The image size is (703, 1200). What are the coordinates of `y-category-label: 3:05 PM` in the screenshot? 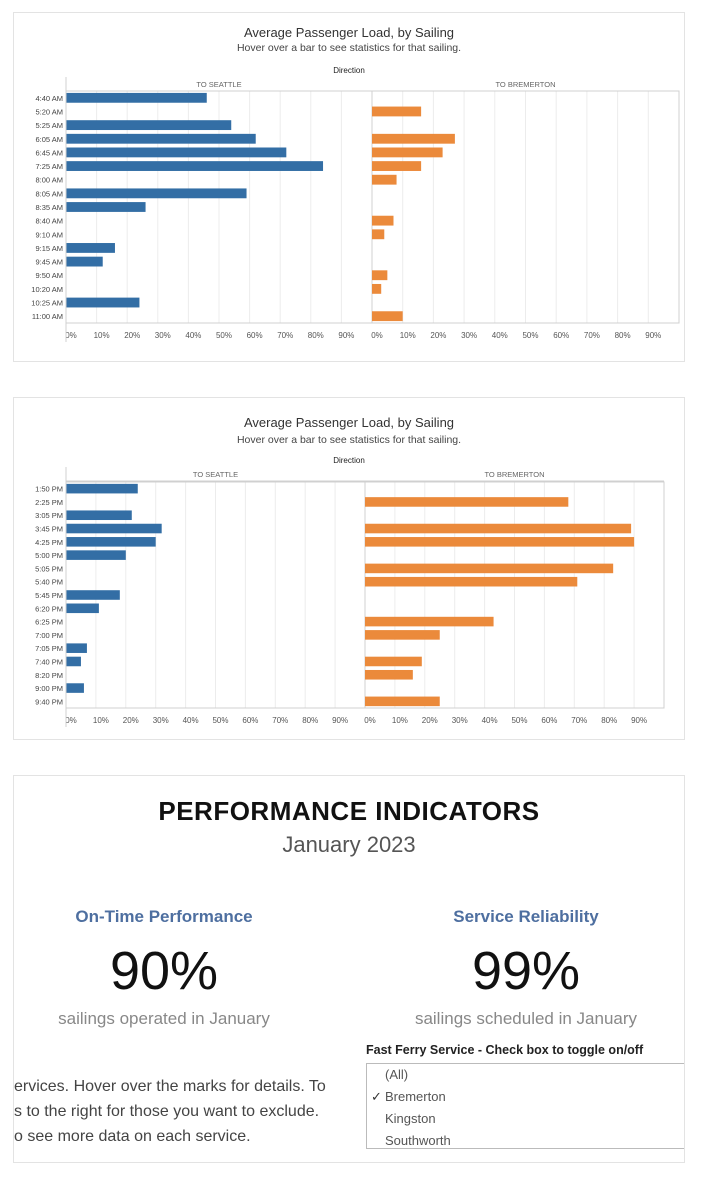 It's located at (49, 515).